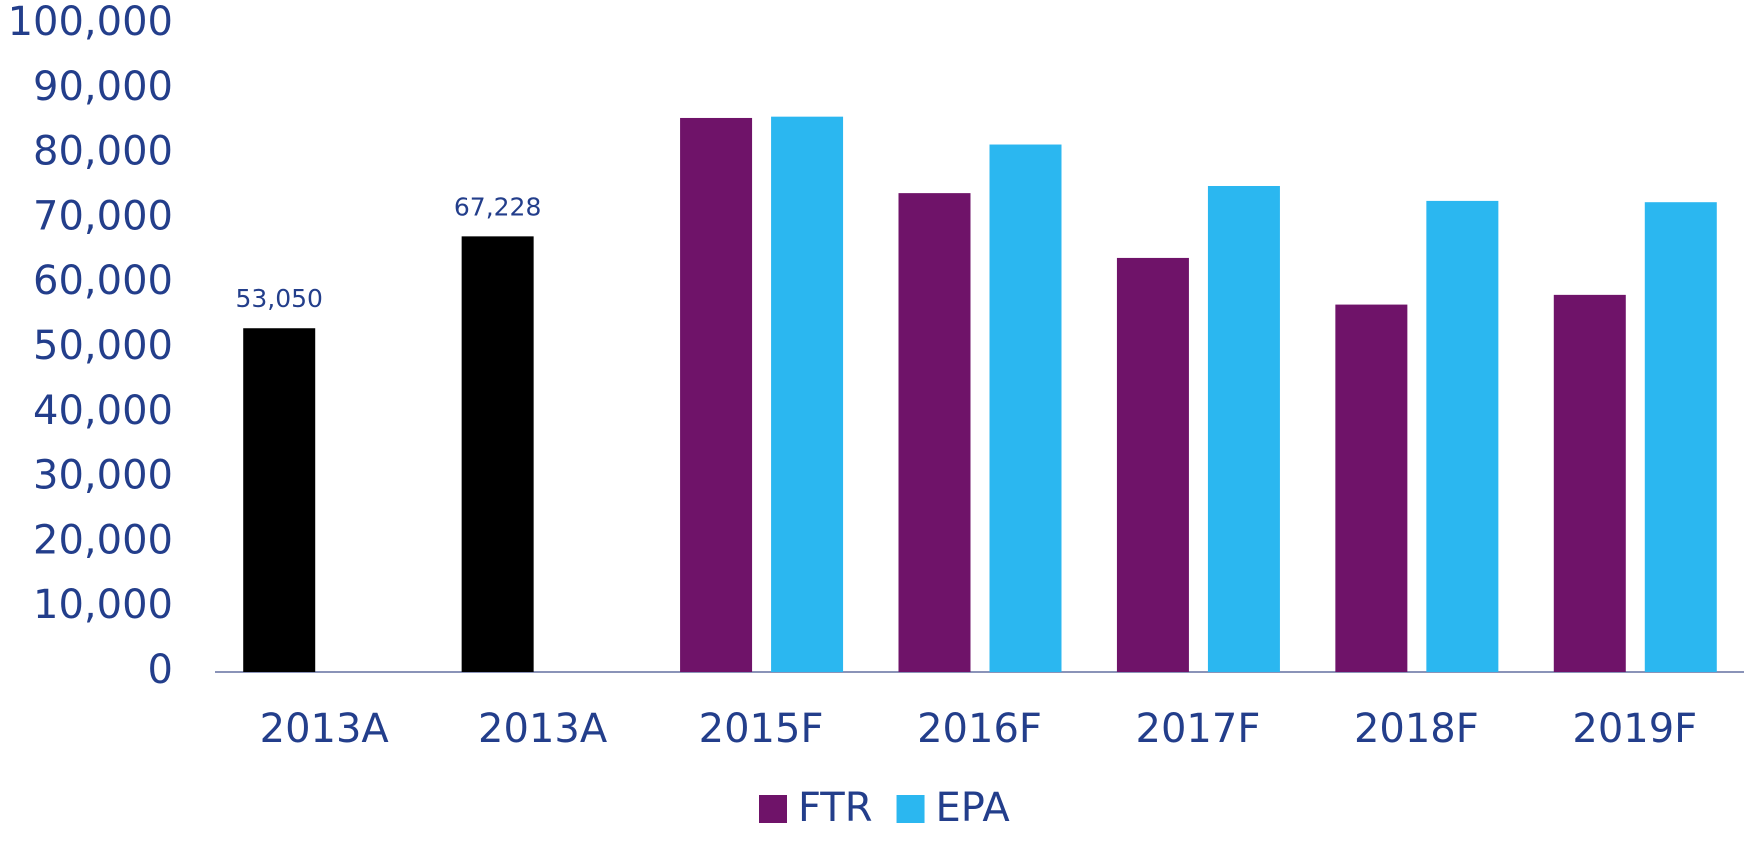 This screenshot has height=846, width=1744. Describe the element at coordinates (1416, 729) in the screenshot. I see `x-tick-label: 2018F` at that location.